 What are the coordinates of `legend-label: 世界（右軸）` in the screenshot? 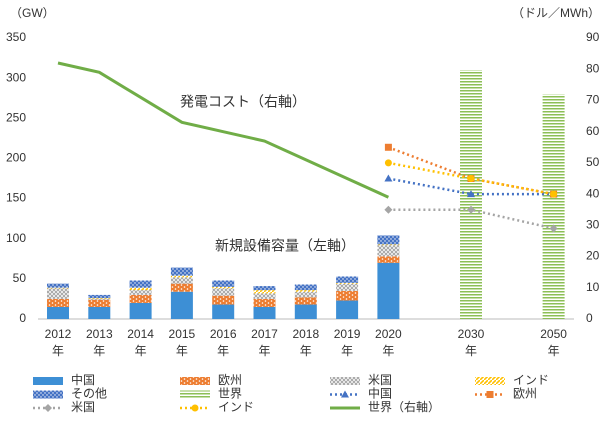 It's located at (404, 406).